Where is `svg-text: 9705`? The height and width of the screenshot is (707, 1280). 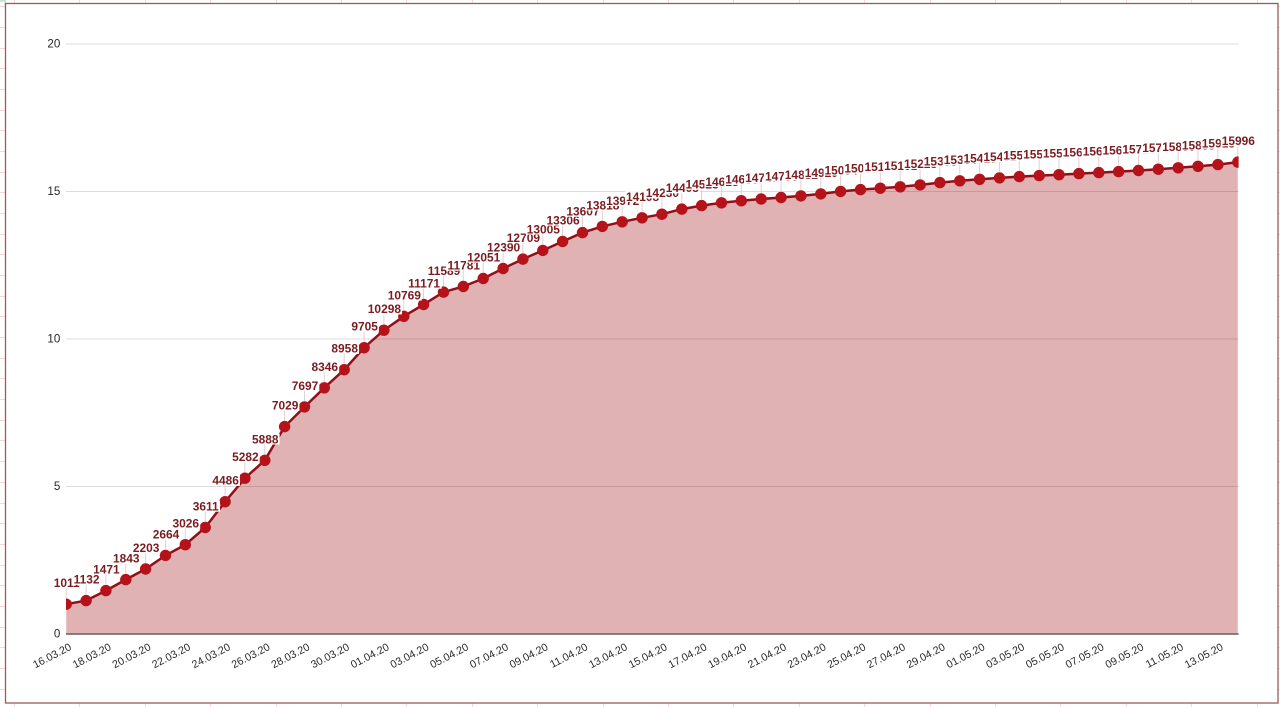 svg-text: 9705 is located at coordinates (364, 327).